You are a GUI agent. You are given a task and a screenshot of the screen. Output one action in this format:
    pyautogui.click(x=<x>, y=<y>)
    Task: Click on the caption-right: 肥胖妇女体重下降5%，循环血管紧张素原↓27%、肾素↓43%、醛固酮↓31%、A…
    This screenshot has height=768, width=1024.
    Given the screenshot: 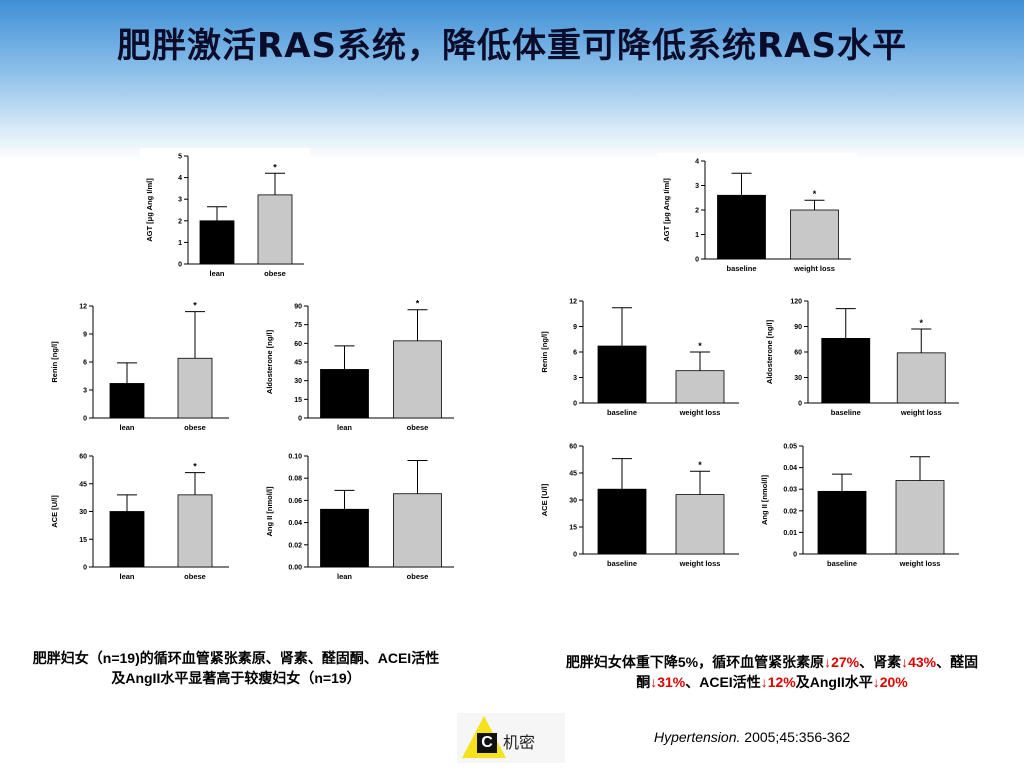 What is the action you would take?
    pyautogui.click(x=772, y=672)
    